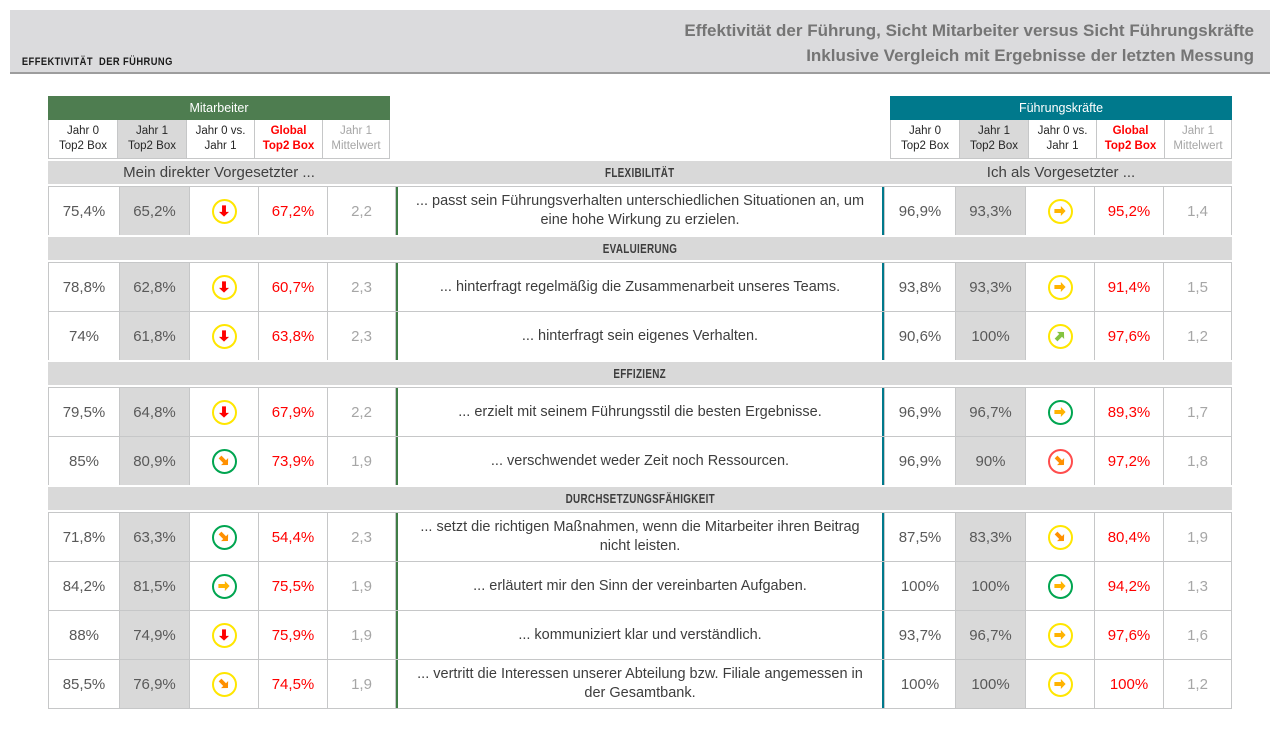  What do you see at coordinates (1197, 287) in the screenshot?
I see `cell-right-mittelwert: 1,5` at bounding box center [1197, 287].